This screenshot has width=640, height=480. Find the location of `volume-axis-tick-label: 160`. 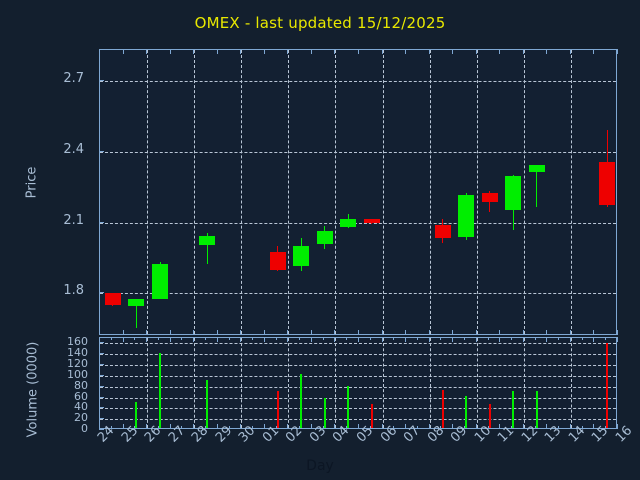

volume-axis-tick-label: 160 is located at coordinates (77, 342).